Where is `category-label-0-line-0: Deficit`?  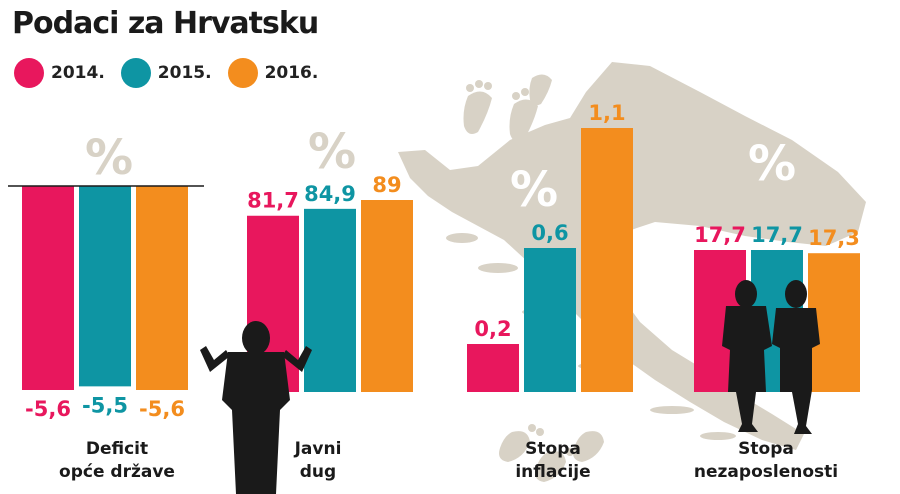 category-label-0-line-0: Deficit is located at coordinates (117, 449).